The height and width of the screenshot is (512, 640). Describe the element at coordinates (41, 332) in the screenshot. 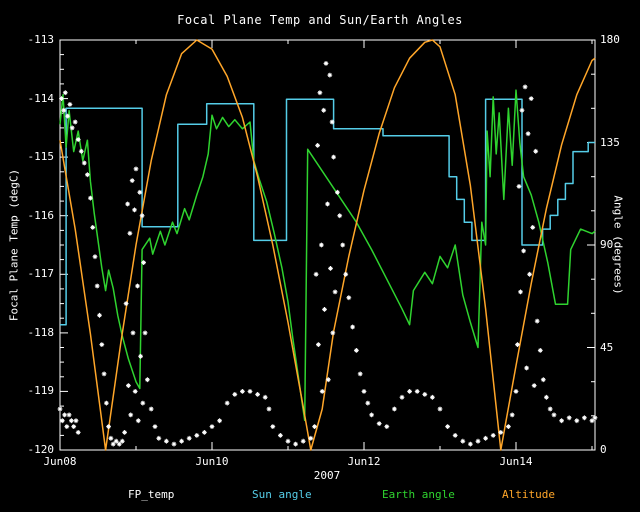

I see `y-left-tick-label: -118` at that location.